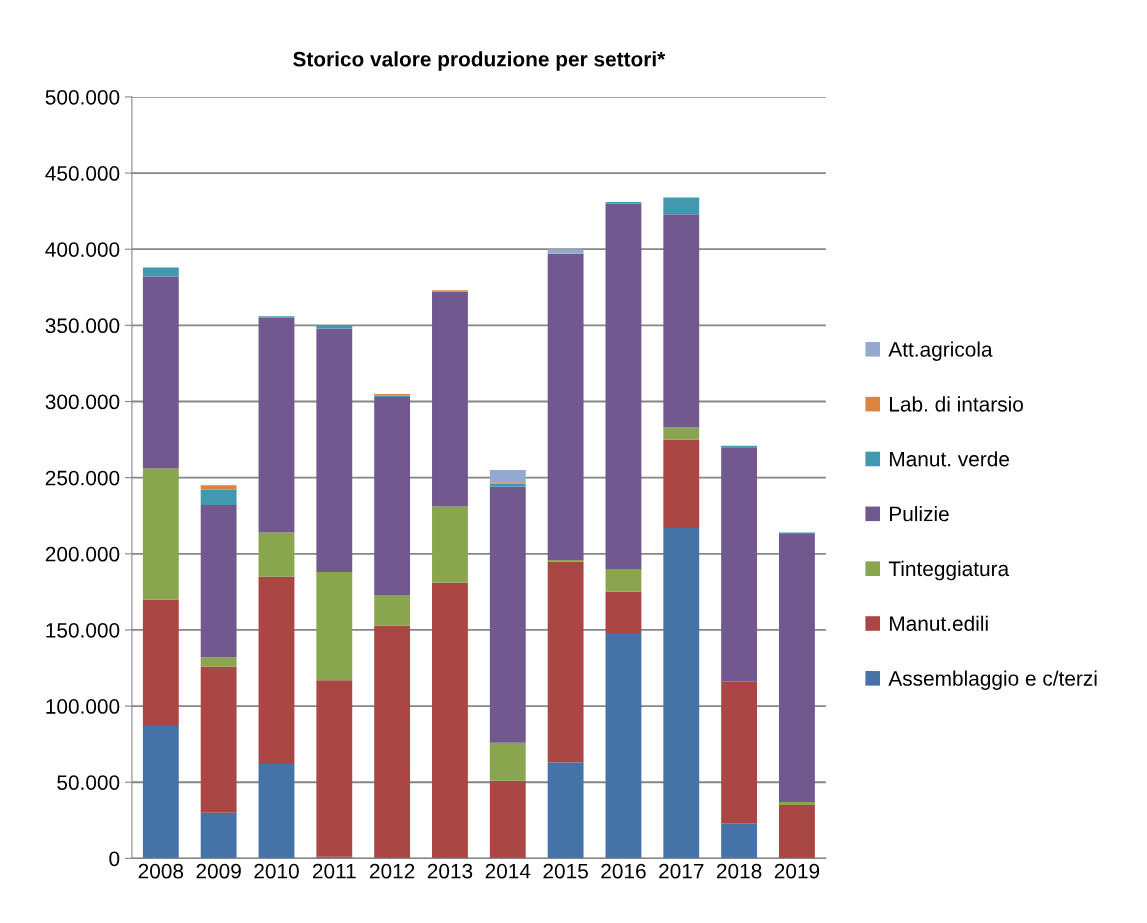 The height and width of the screenshot is (923, 1147). Describe the element at coordinates (218, 871) in the screenshot. I see `x-tick-label: 2009` at that location.